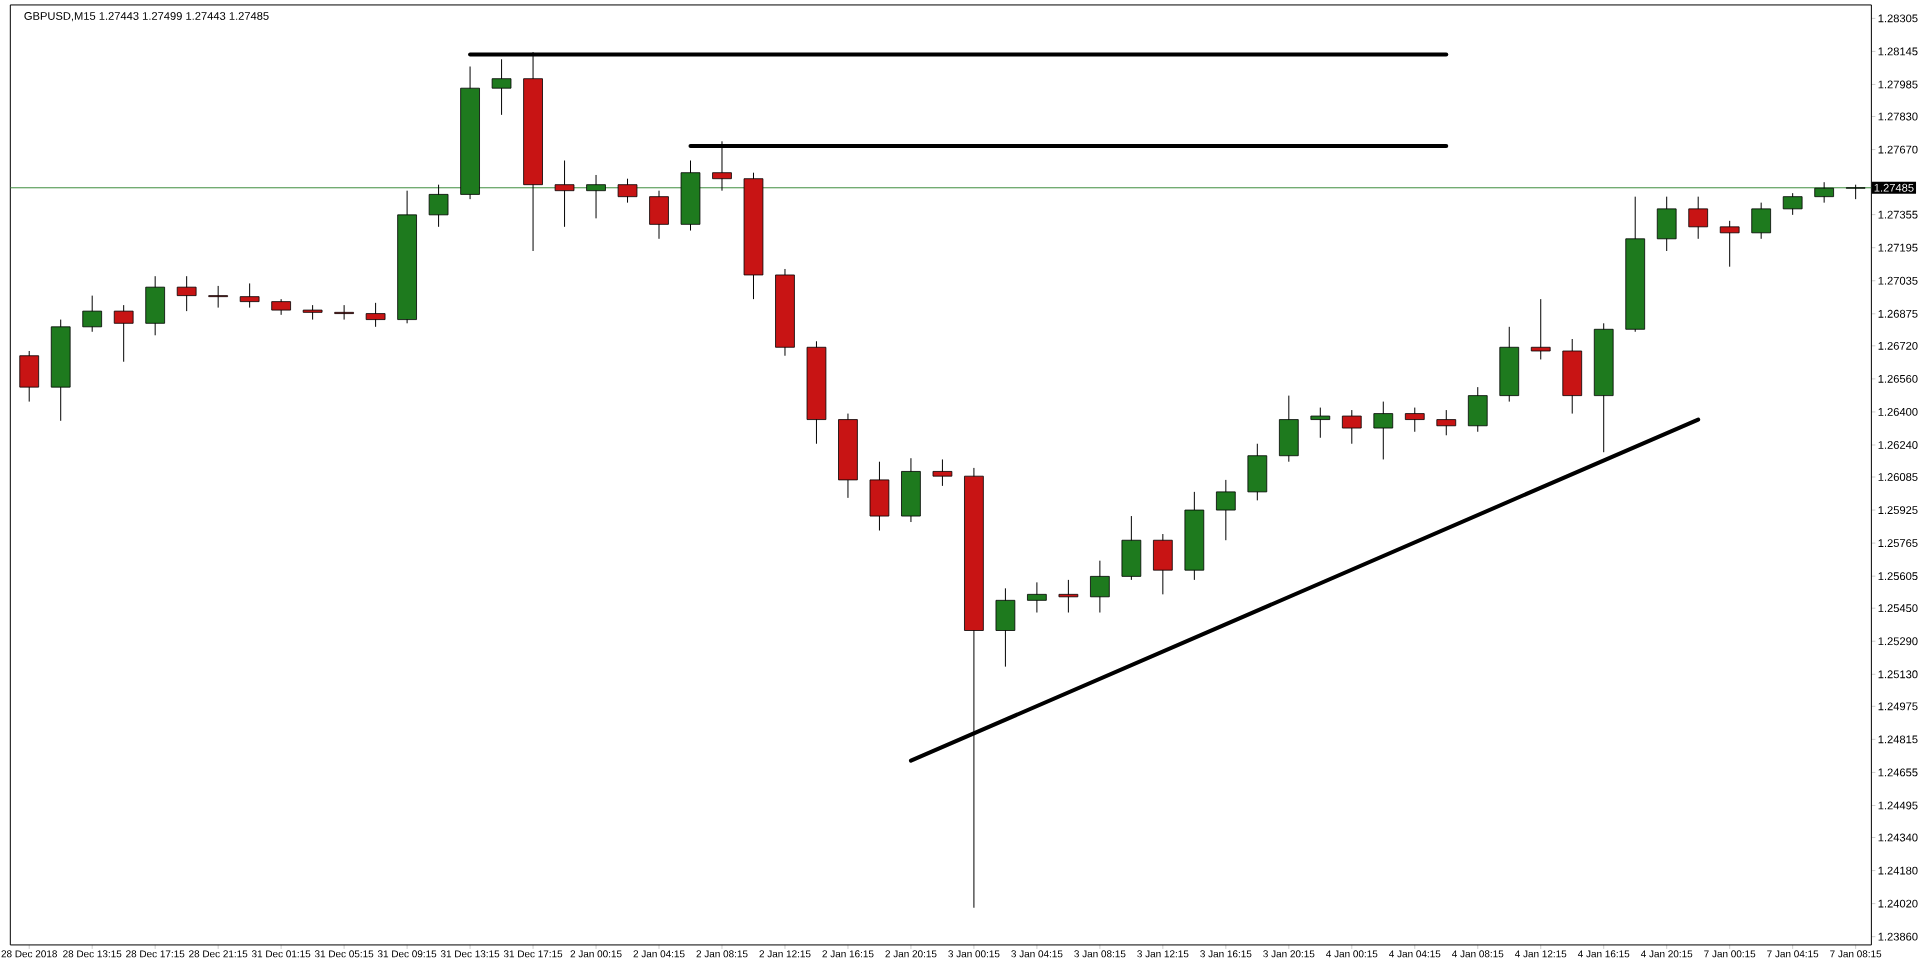  What do you see at coordinates (1898, 149) in the screenshot?
I see `y-tick-label: 1.27670` at bounding box center [1898, 149].